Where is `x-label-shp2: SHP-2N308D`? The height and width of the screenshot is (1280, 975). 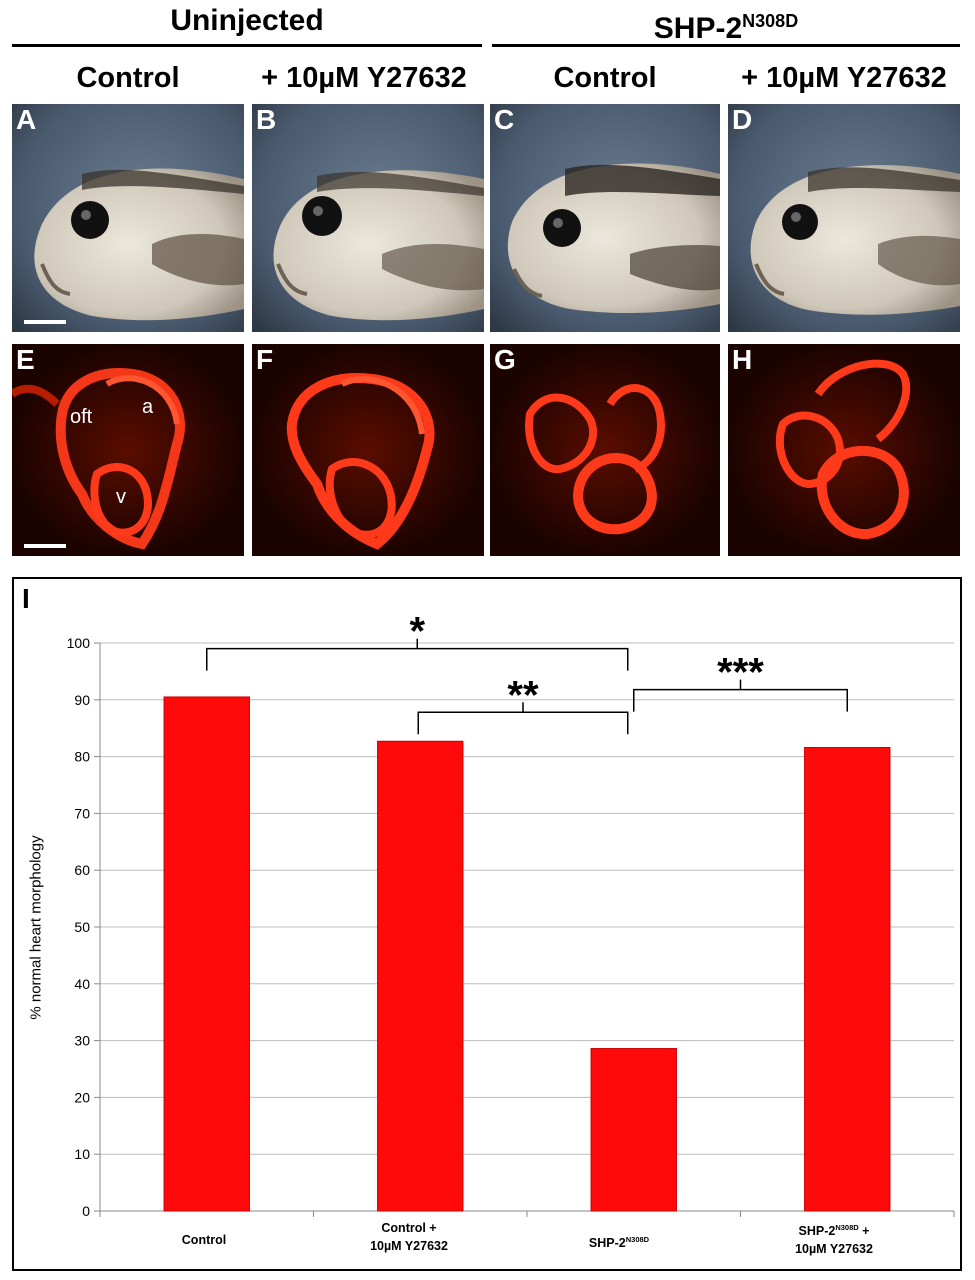 x-label-shp2: SHP-2N308D is located at coordinates (619, 1243).